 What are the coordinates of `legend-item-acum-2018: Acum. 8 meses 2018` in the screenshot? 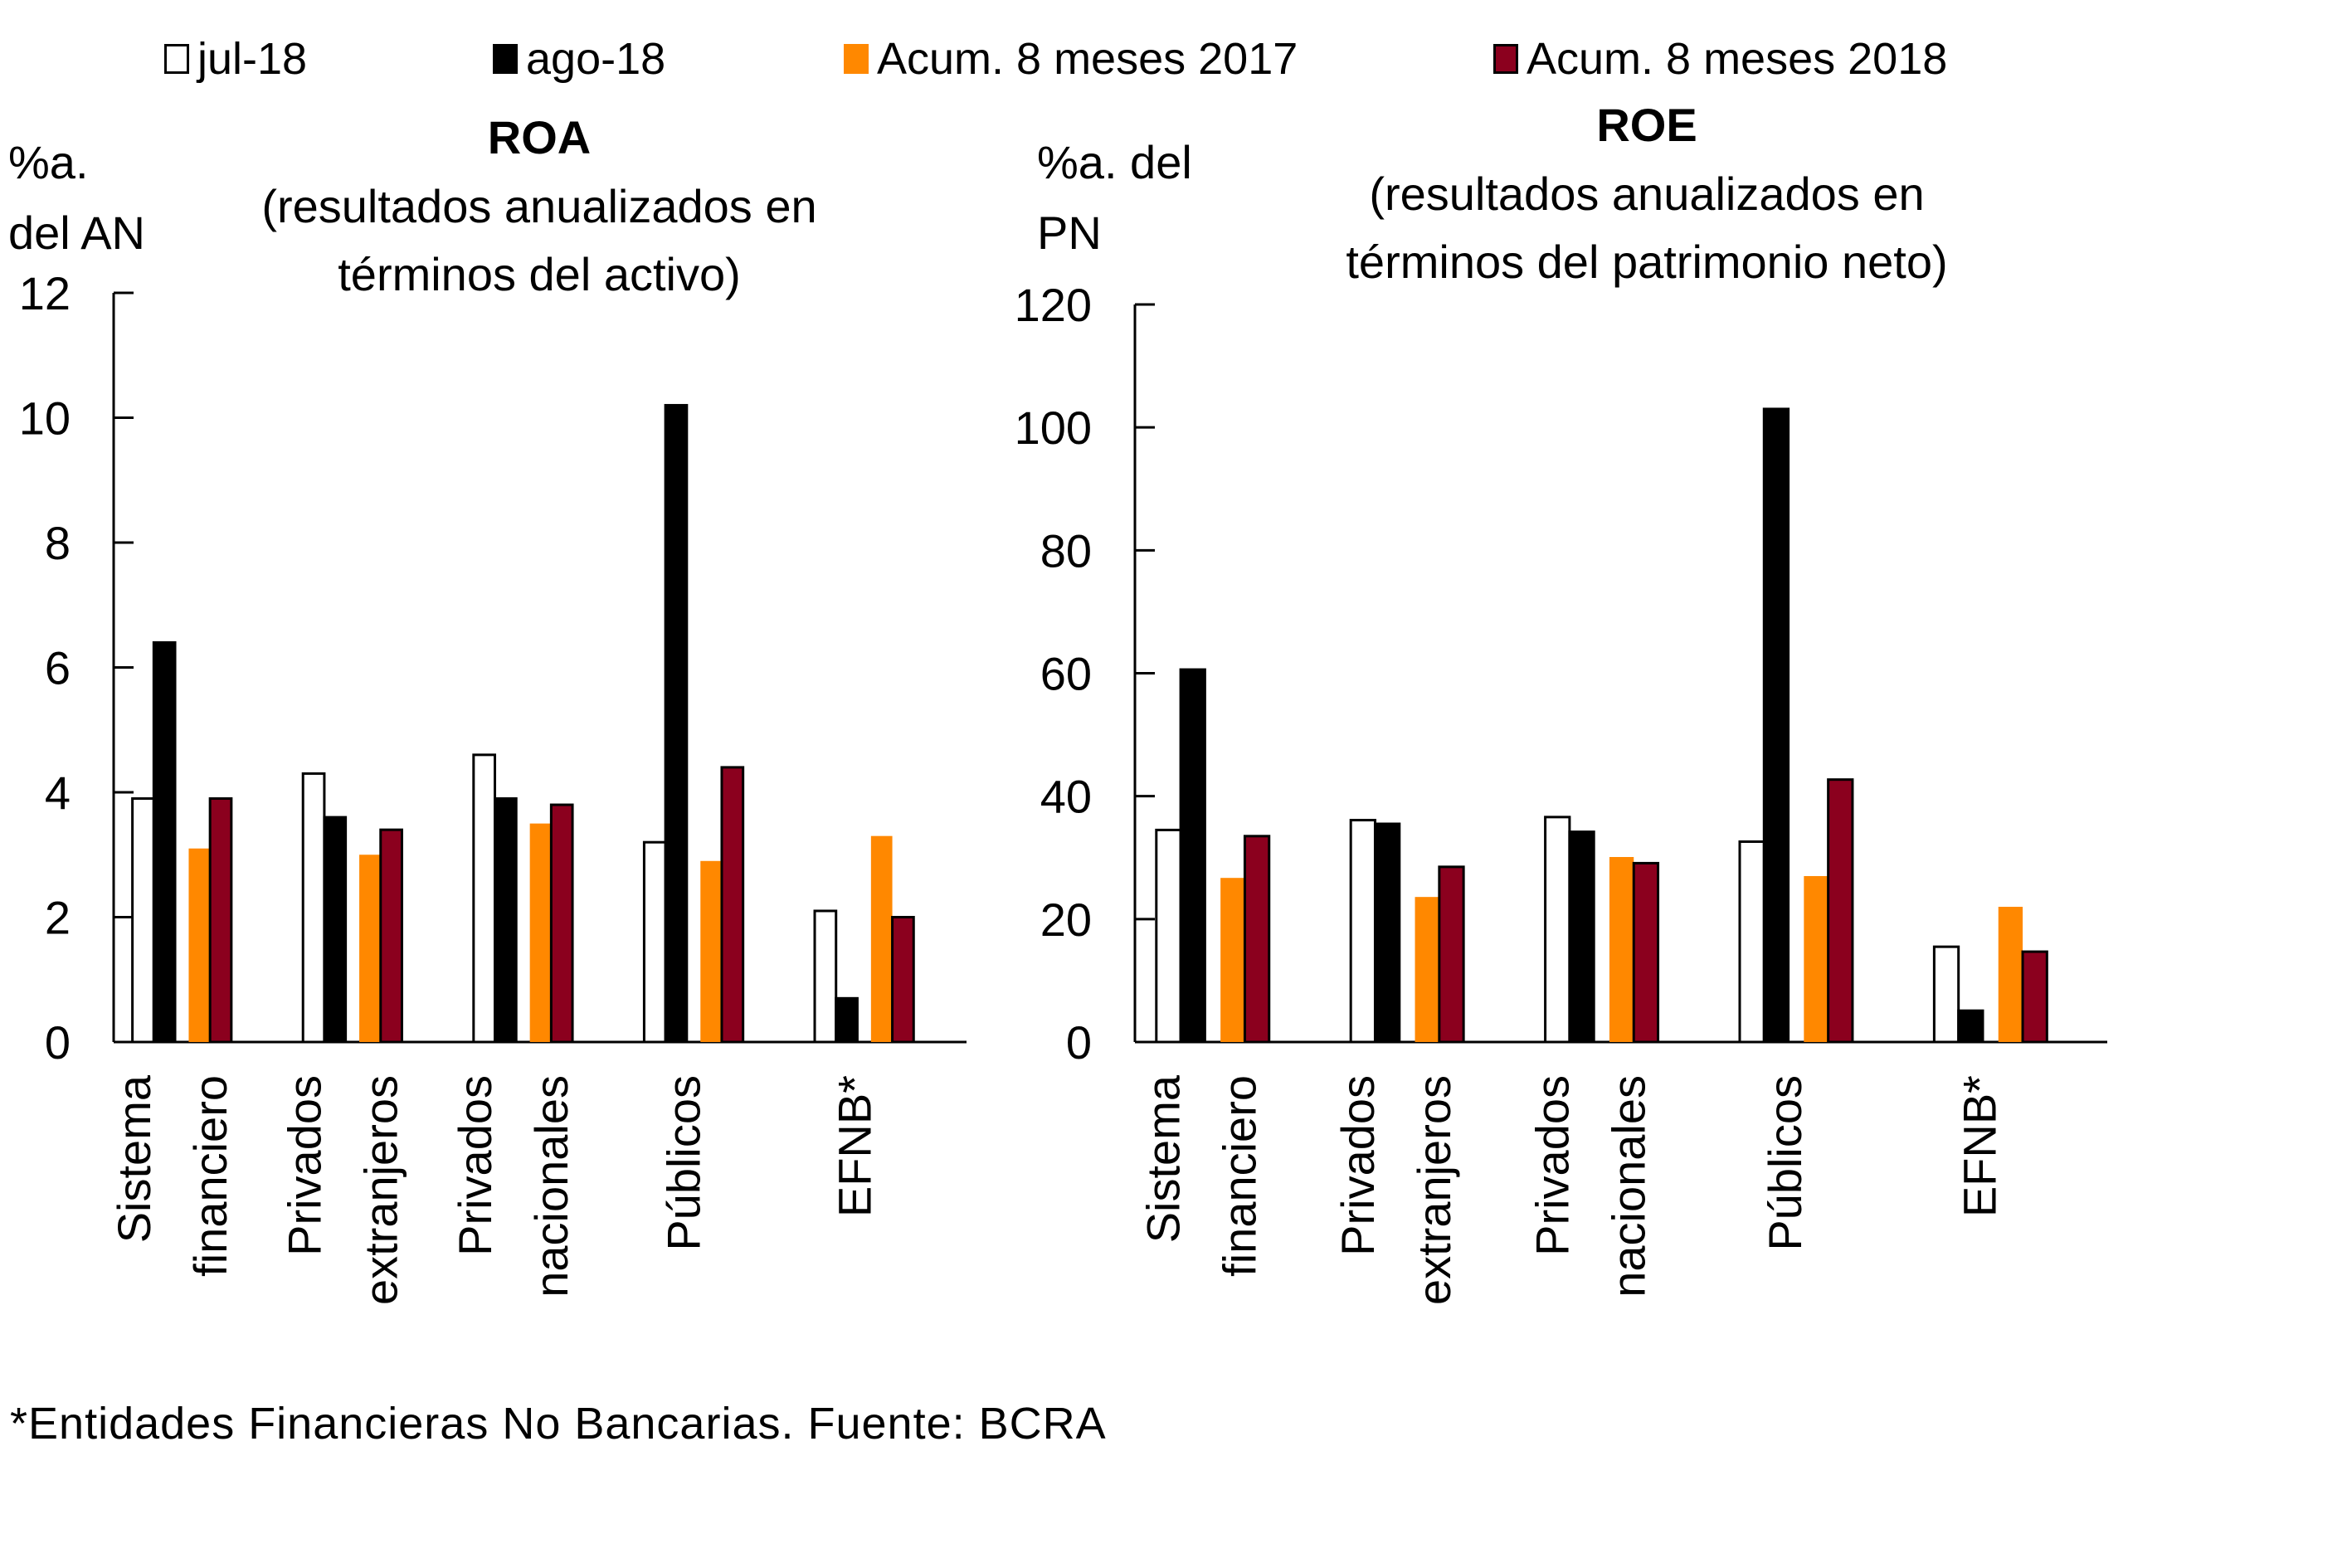 It's located at (1720, 59).